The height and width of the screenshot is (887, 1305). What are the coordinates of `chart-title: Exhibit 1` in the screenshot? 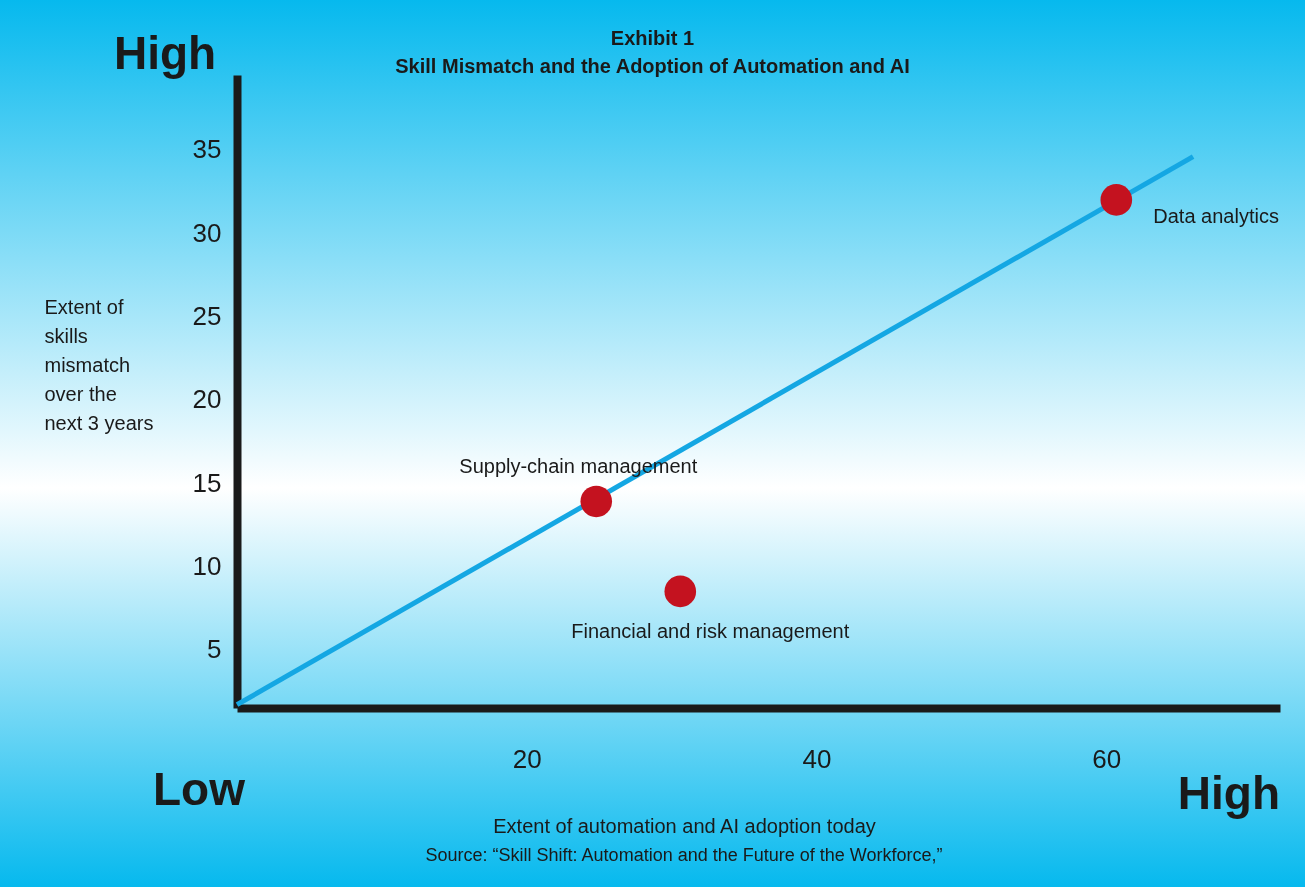 It's located at (652, 38).